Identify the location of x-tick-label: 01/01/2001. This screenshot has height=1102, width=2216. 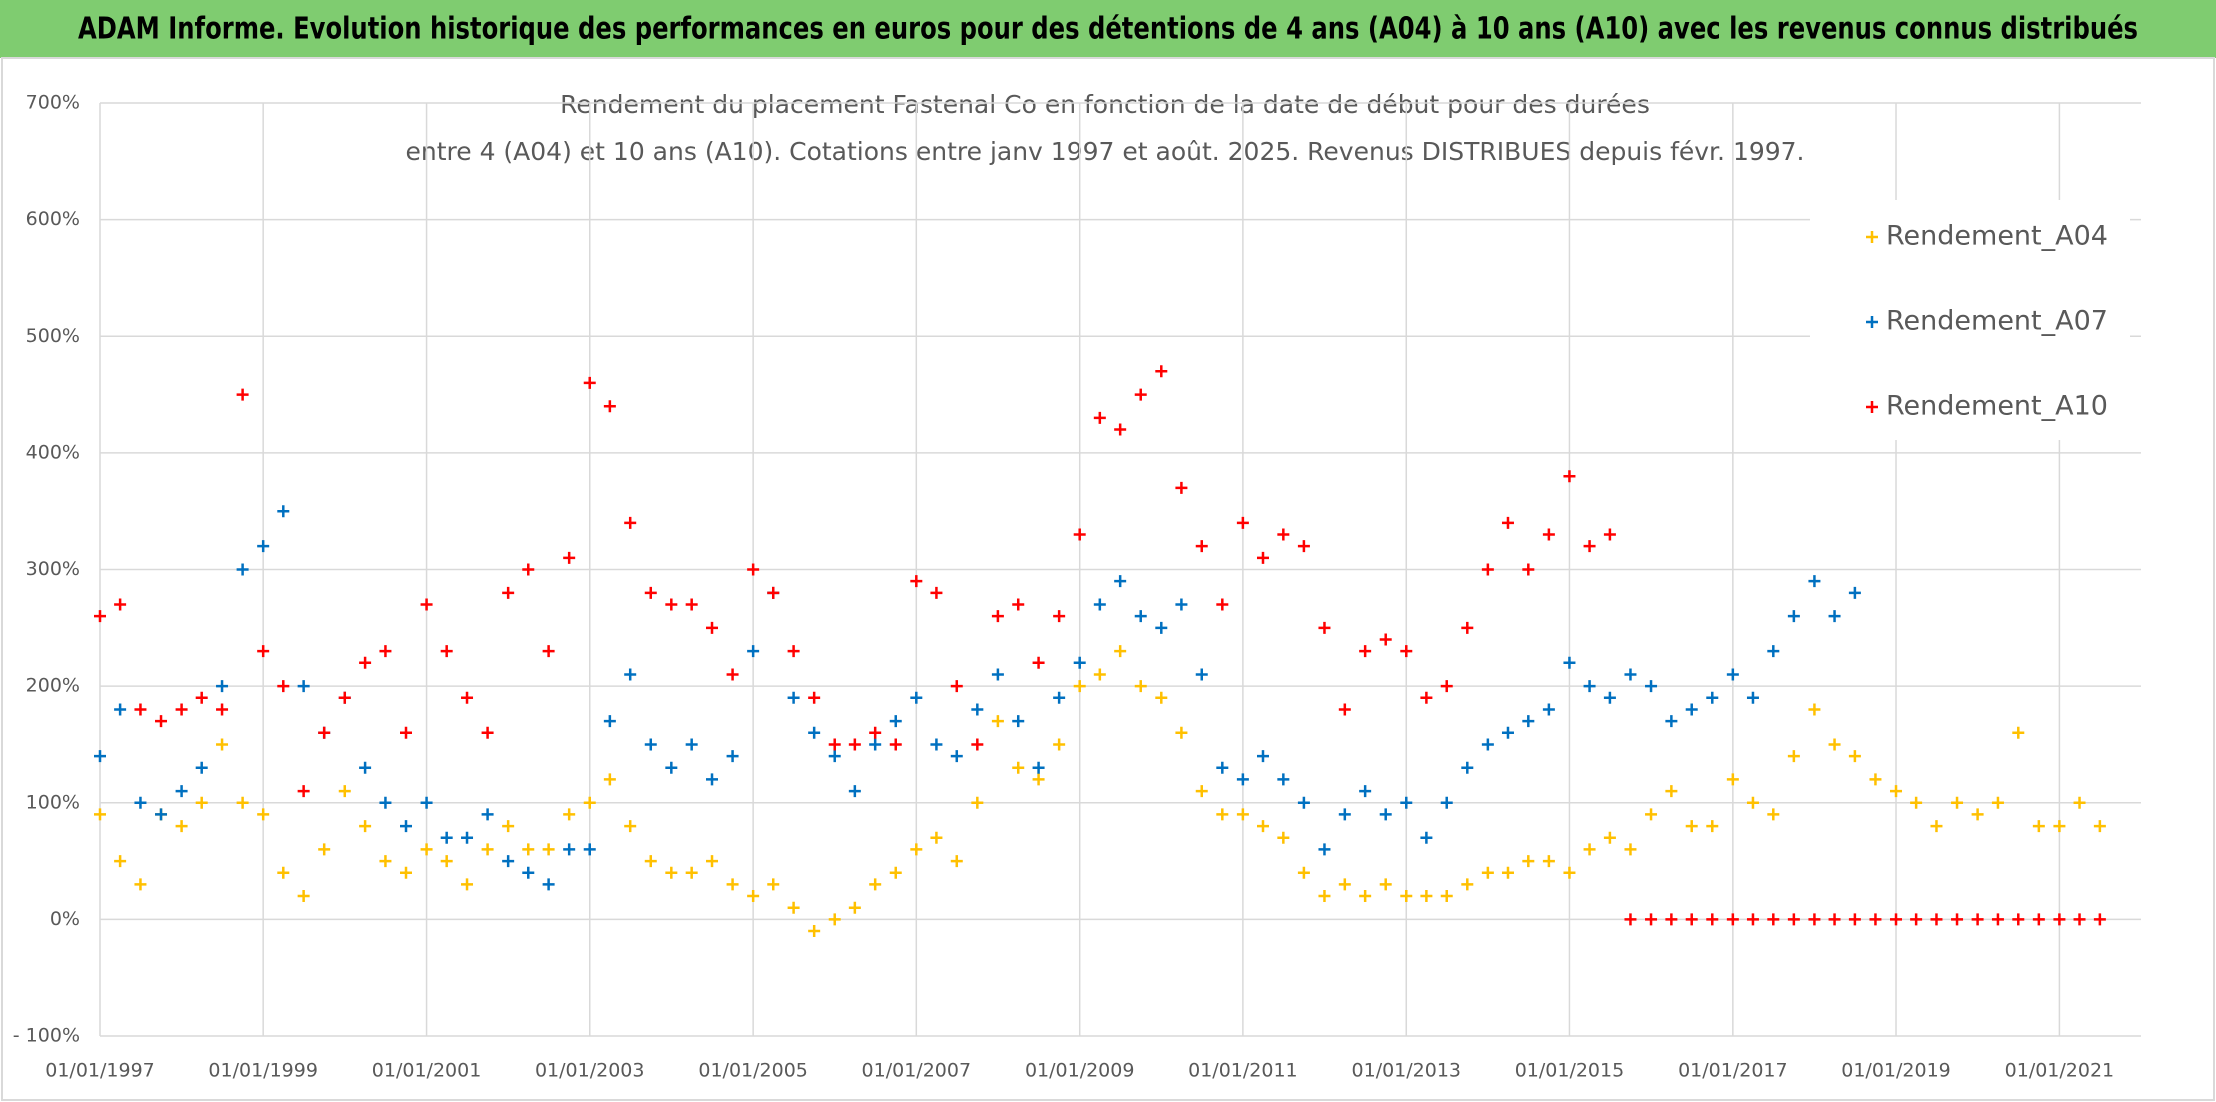
(427, 1071).